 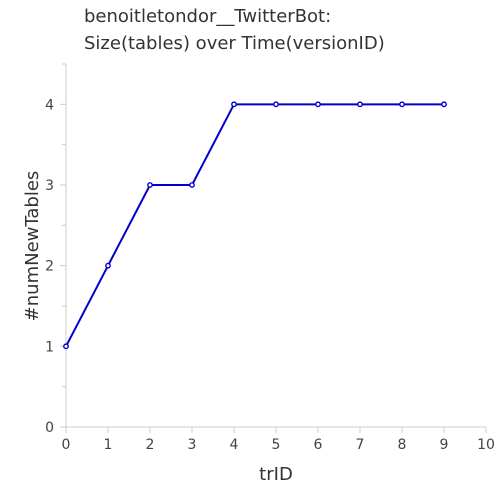 What do you see at coordinates (192, 445) in the screenshot?
I see `x-tick-label: 3` at bounding box center [192, 445].